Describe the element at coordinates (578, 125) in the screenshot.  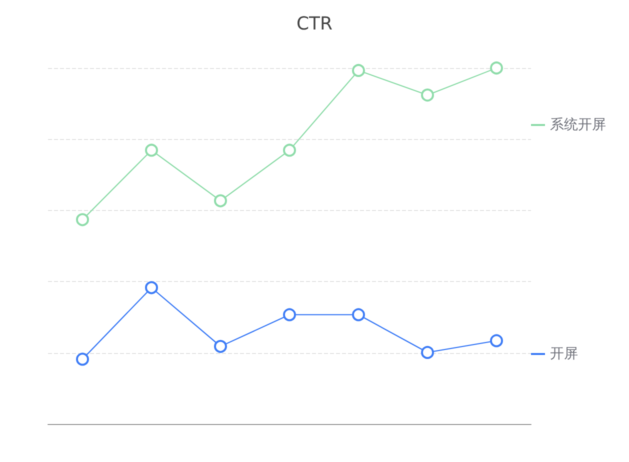
I see `legend-label: 系统开屏` at that location.